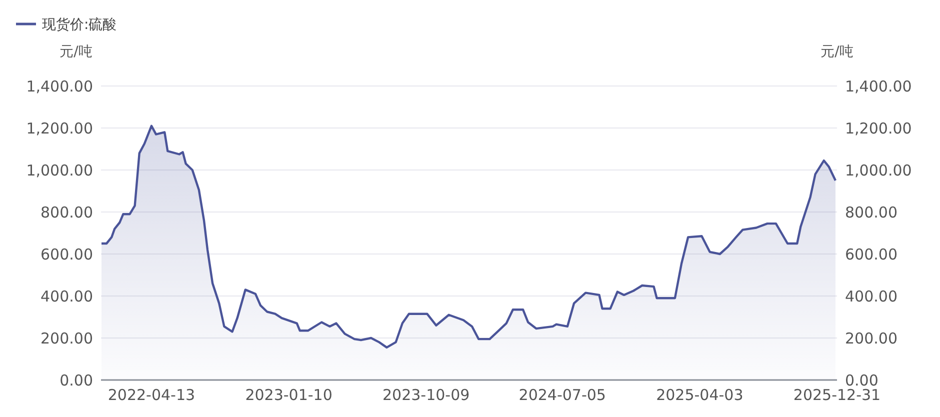  I want to click on y-tick-label: 800.00, so click(66, 212).